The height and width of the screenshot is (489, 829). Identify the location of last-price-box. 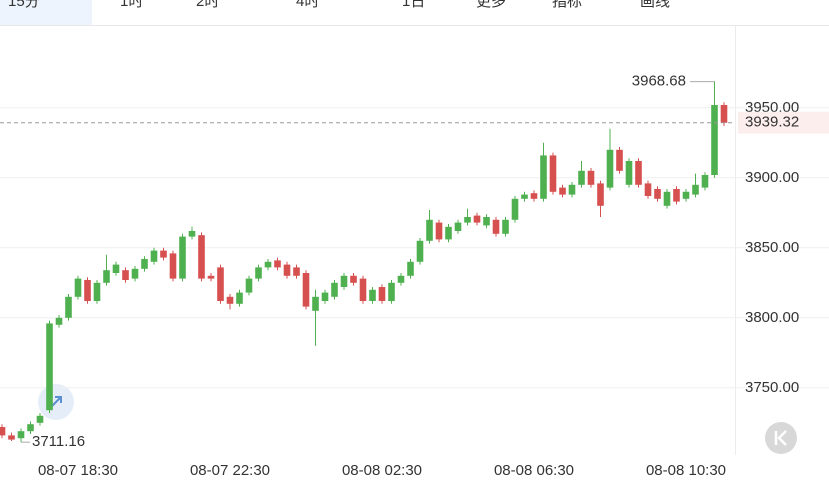
(783, 122).